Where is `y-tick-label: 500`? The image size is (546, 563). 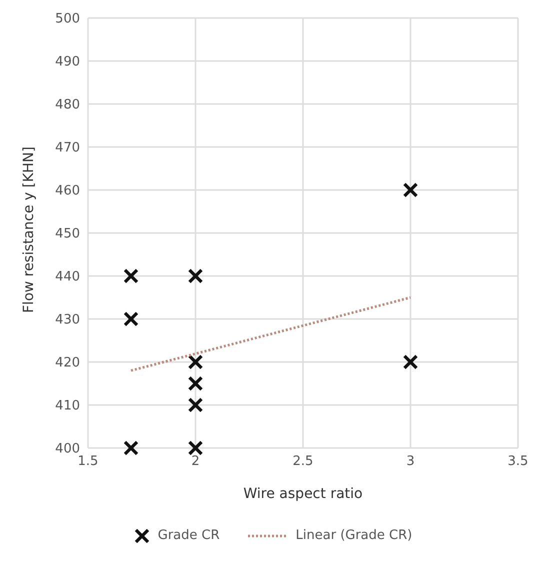
y-tick-label: 500 is located at coordinates (67, 19).